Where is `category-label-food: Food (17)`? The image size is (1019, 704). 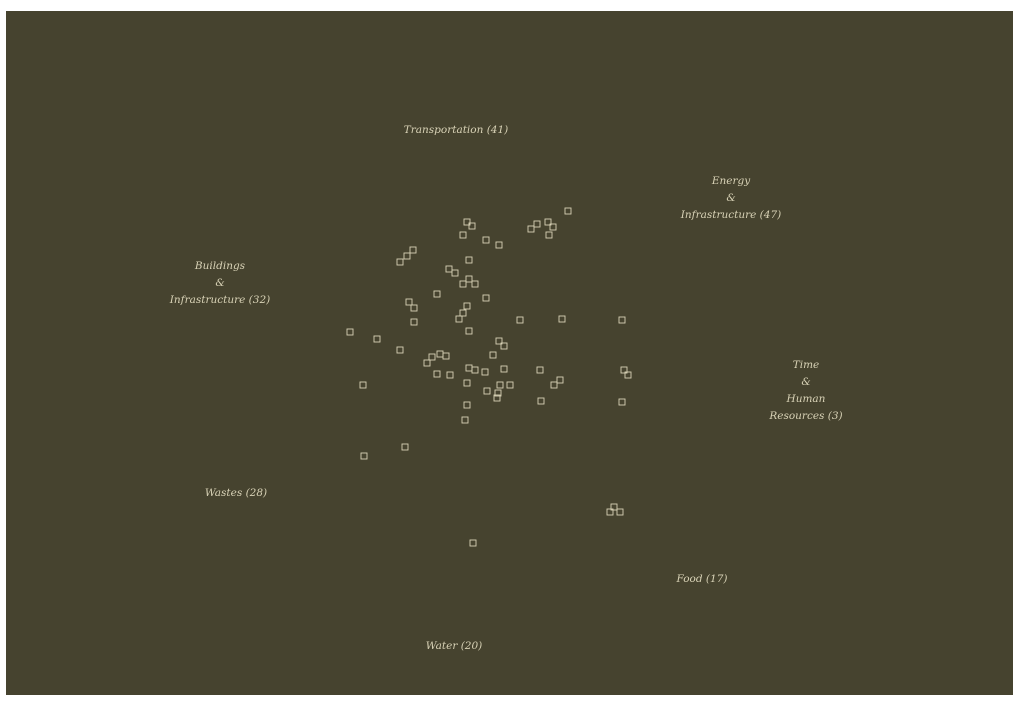 category-label-food: Food (17) is located at coordinates (702, 579).